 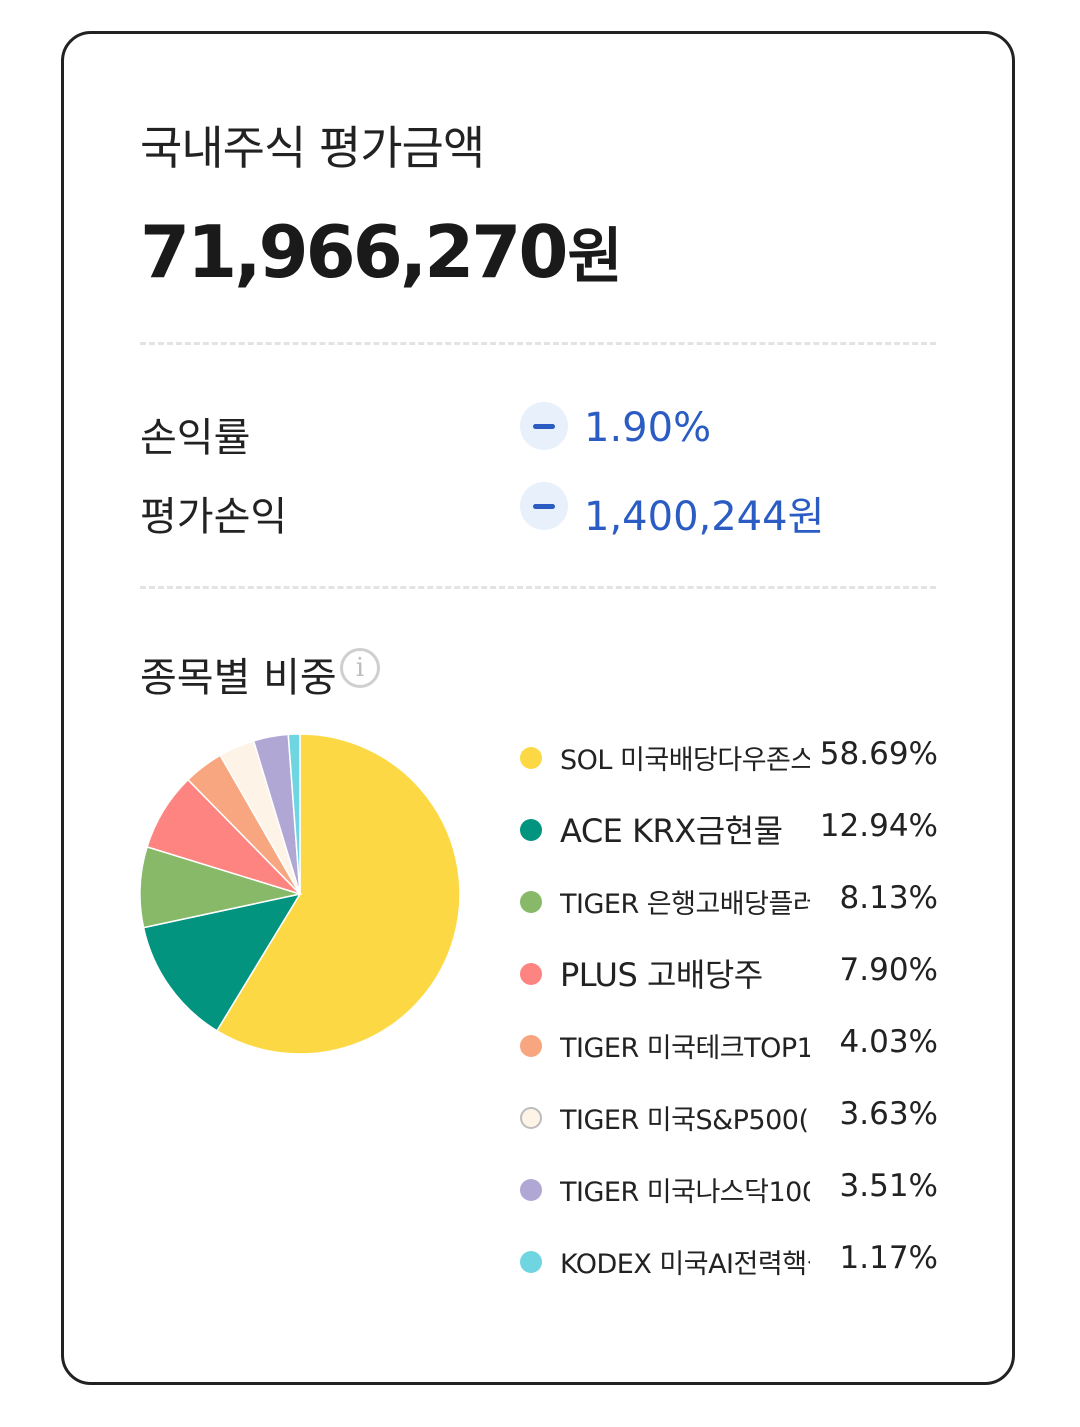 What do you see at coordinates (354, 252) in the screenshot?
I see `total-amount-value: 71,966,270` at bounding box center [354, 252].